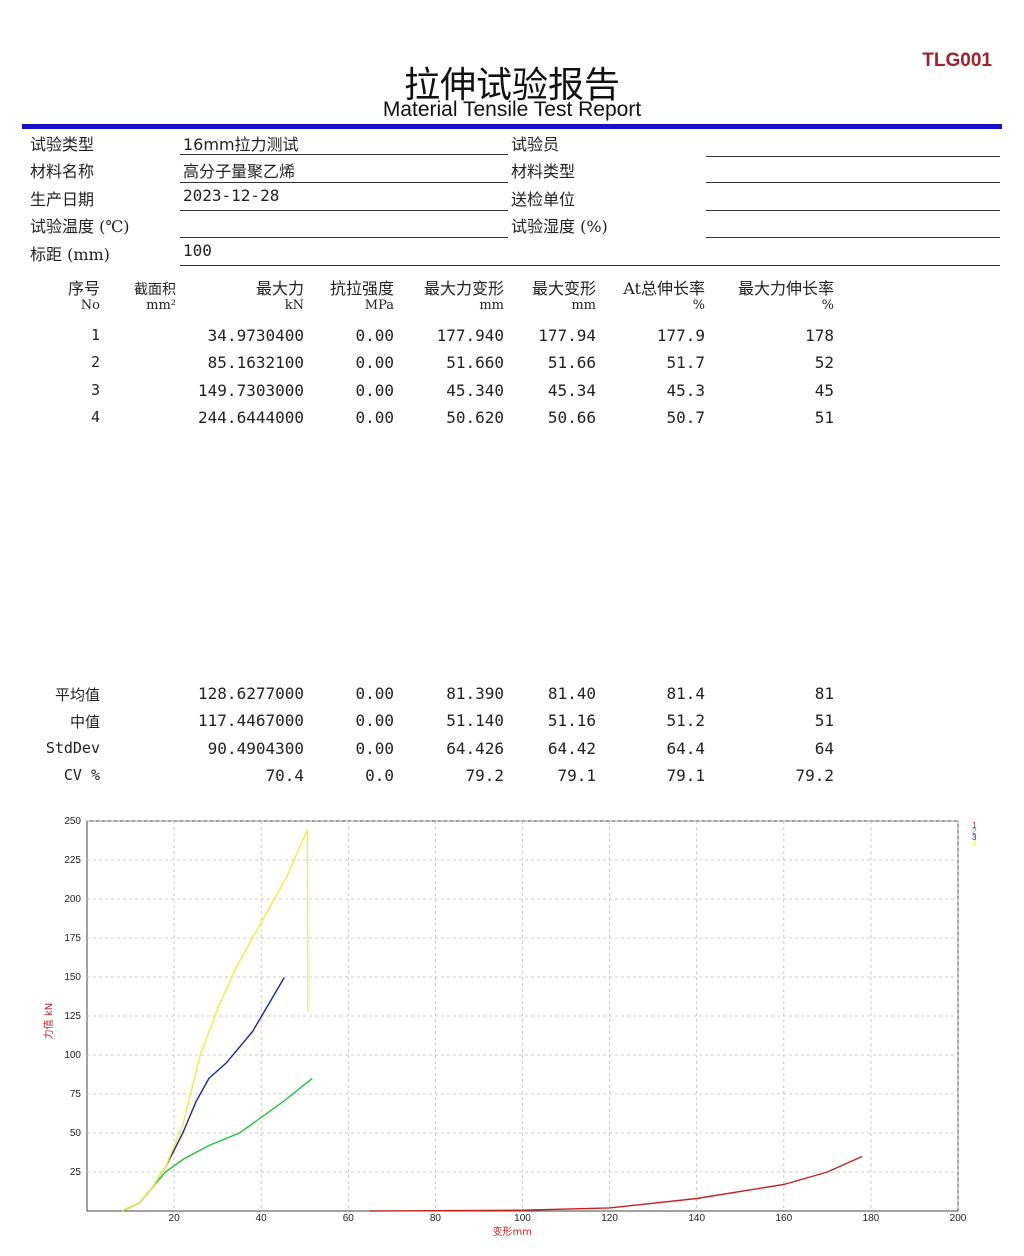  I want to click on x-tick-label: 40, so click(262, 1218).